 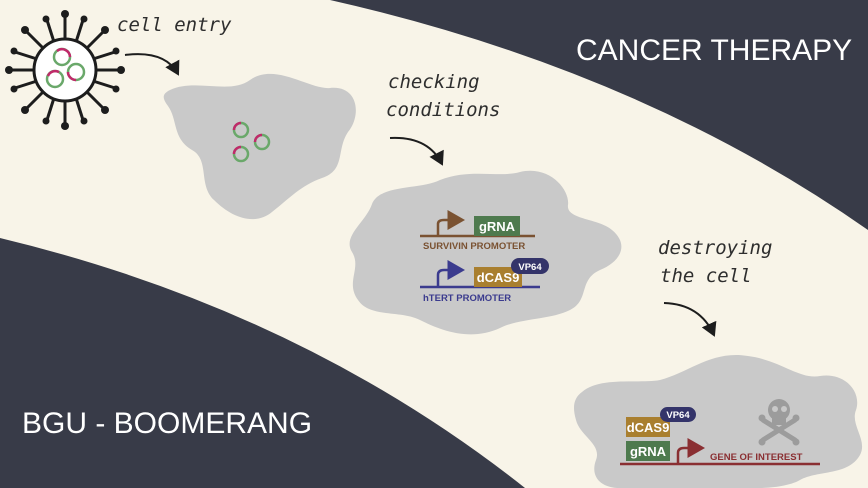 I want to click on step-conditions: conditions, so click(x=443, y=110).